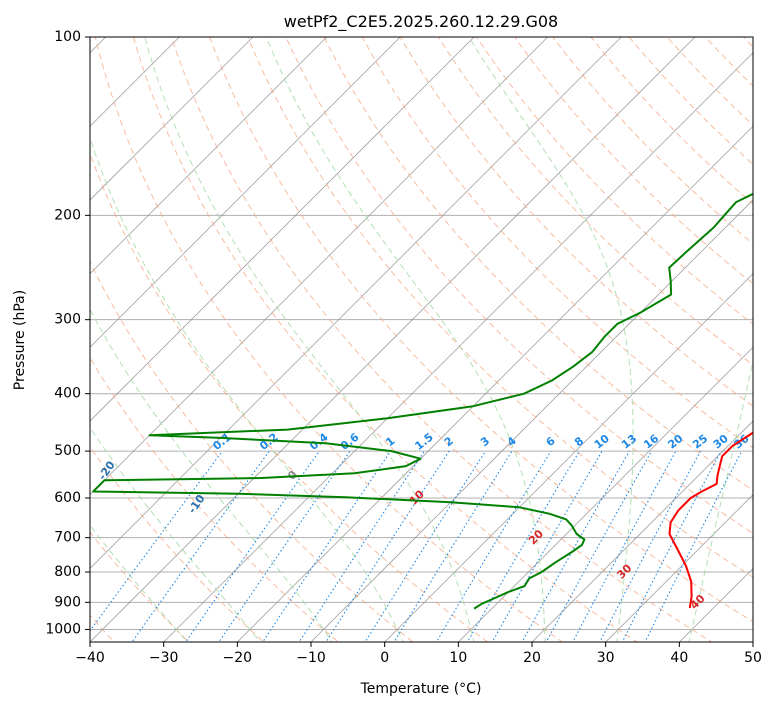 This screenshot has width=775, height=708. What do you see at coordinates (384, 658) in the screenshot?
I see `x-tick-label: 0` at bounding box center [384, 658].